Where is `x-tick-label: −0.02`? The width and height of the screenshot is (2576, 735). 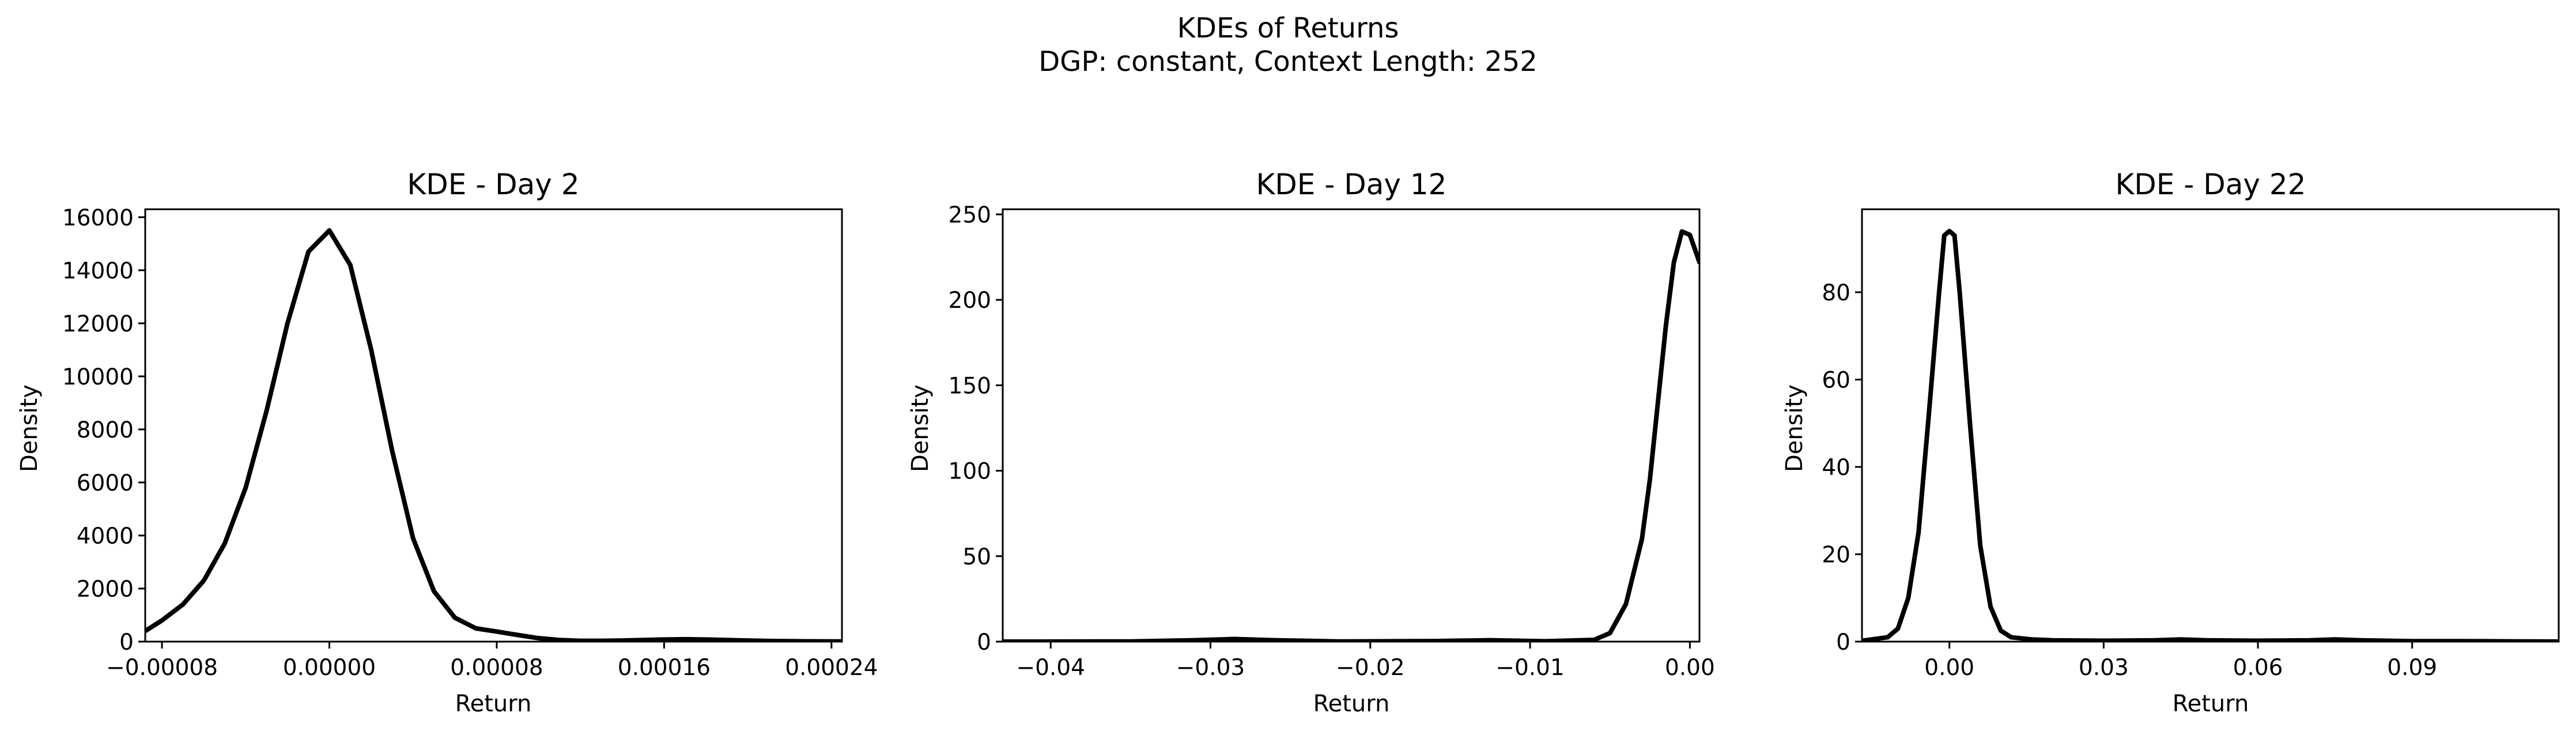 x-tick-label: −0.02 is located at coordinates (1370, 668).